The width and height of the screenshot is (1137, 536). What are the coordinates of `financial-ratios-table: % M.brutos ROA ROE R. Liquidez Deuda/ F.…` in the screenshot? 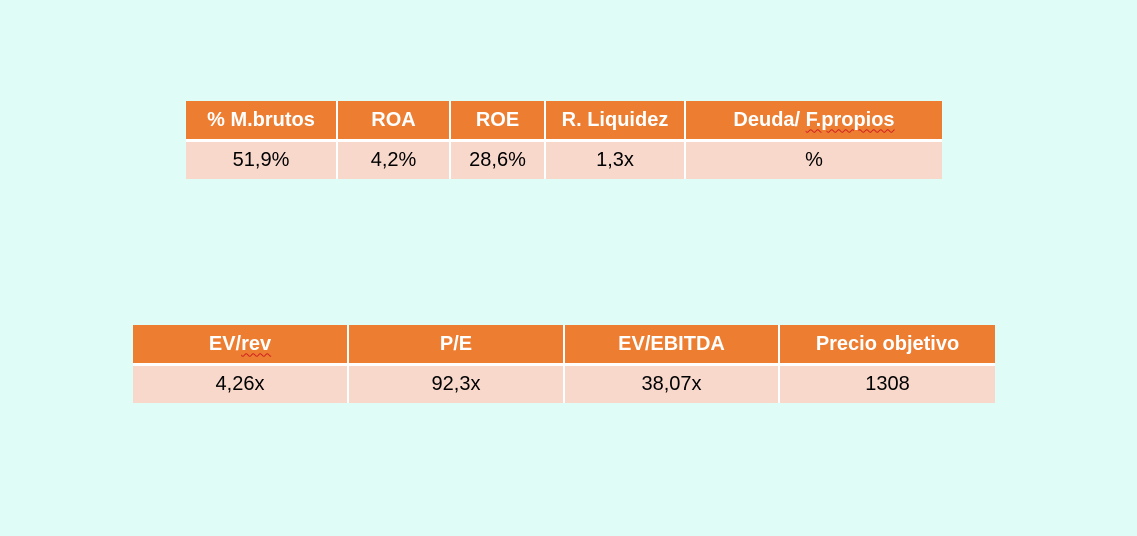 It's located at (564, 140).